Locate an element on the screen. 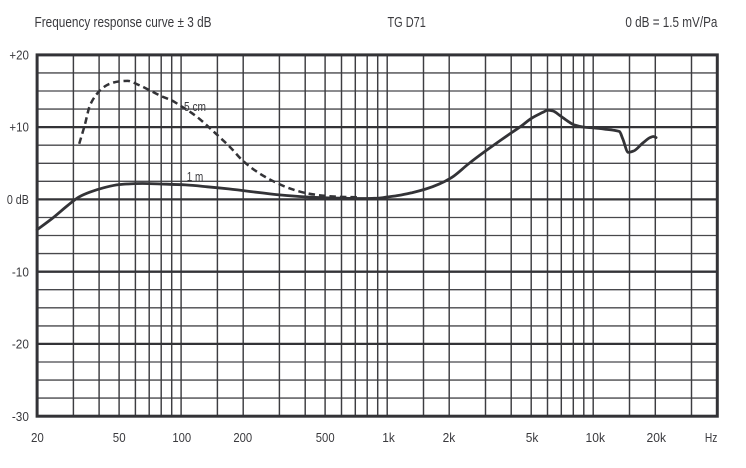 The width and height of the screenshot is (746, 468). svg-text: 5 cm is located at coordinates (195, 107).